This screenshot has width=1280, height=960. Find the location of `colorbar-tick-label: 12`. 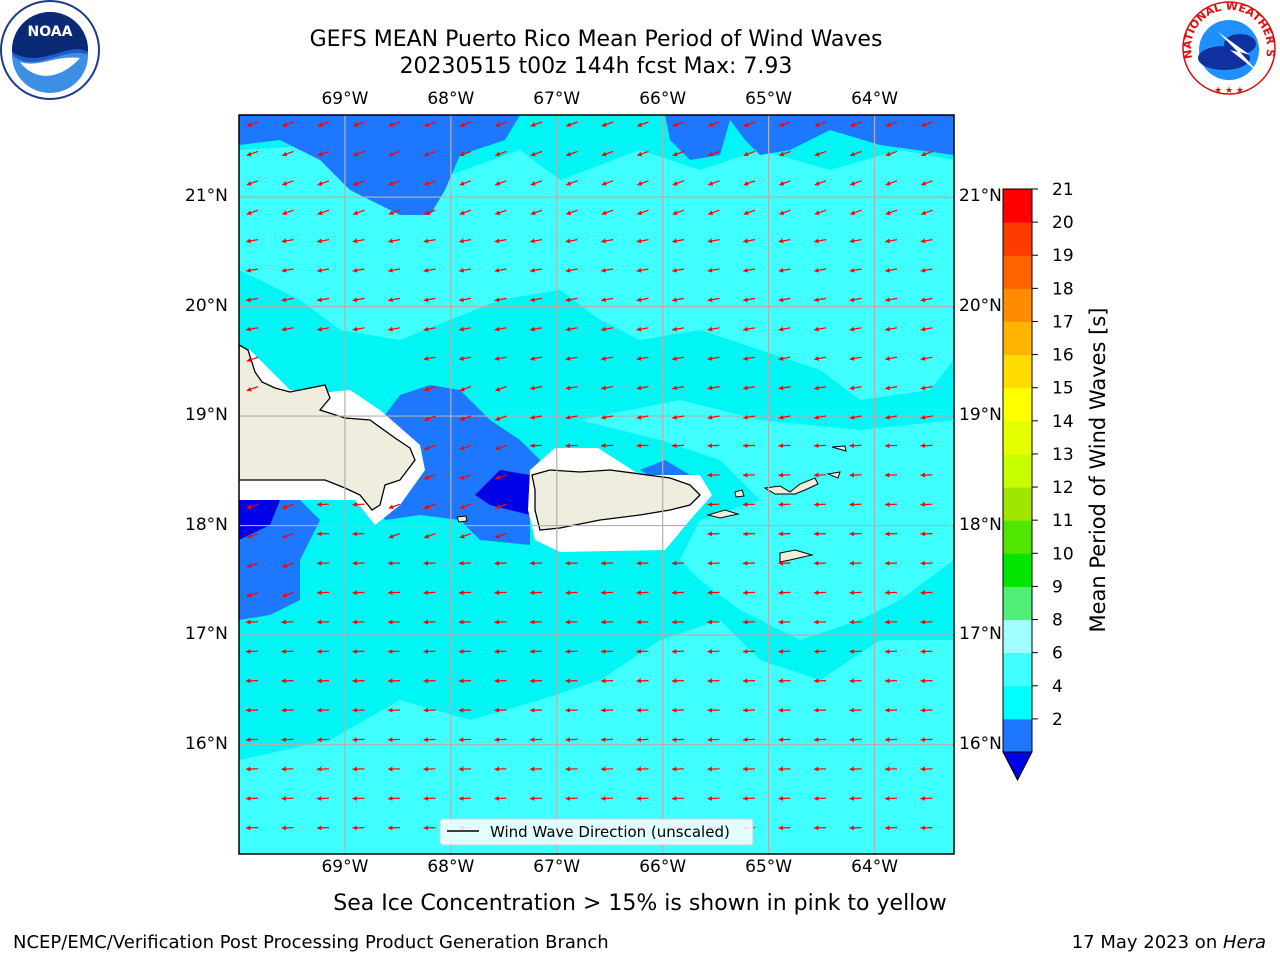

colorbar-tick-label: 12 is located at coordinates (1063, 488).